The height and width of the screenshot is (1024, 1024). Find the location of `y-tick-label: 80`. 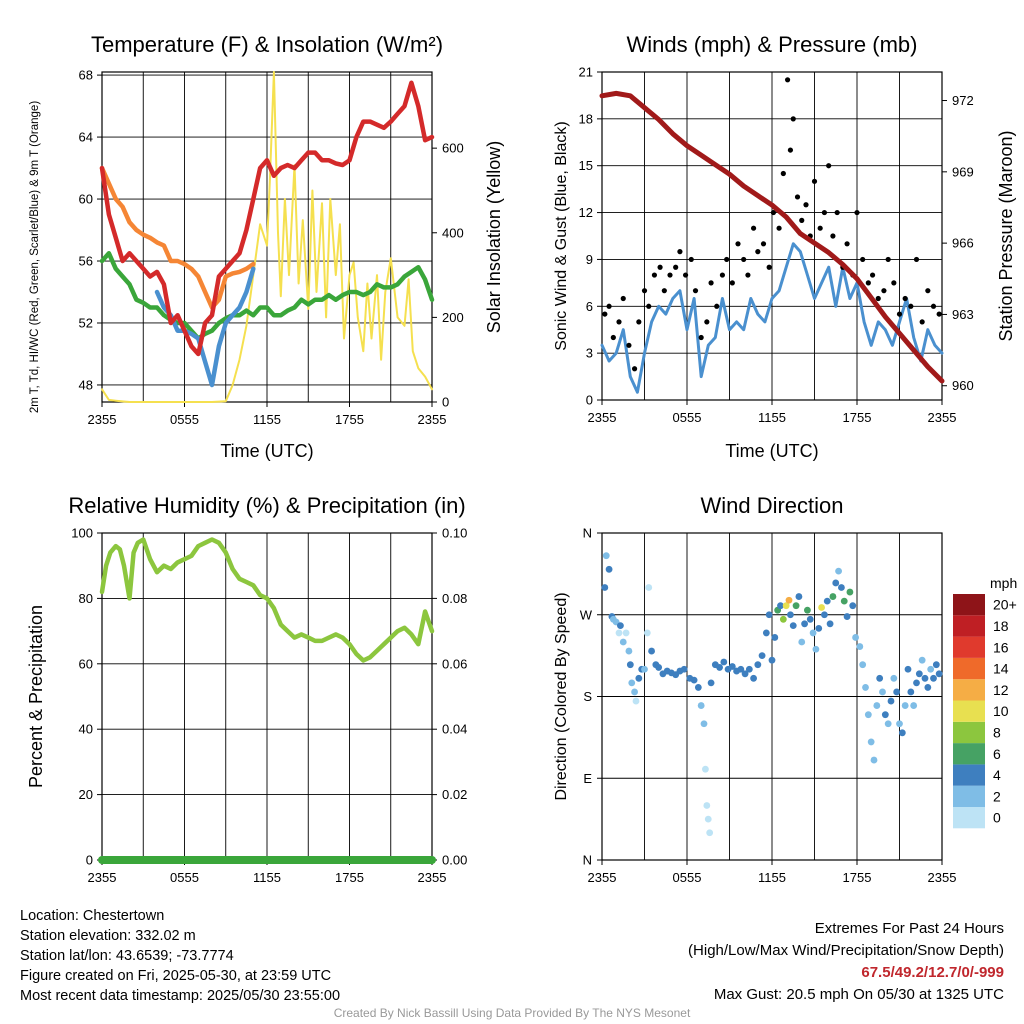

y-tick-label: 80 is located at coordinates (86, 598).